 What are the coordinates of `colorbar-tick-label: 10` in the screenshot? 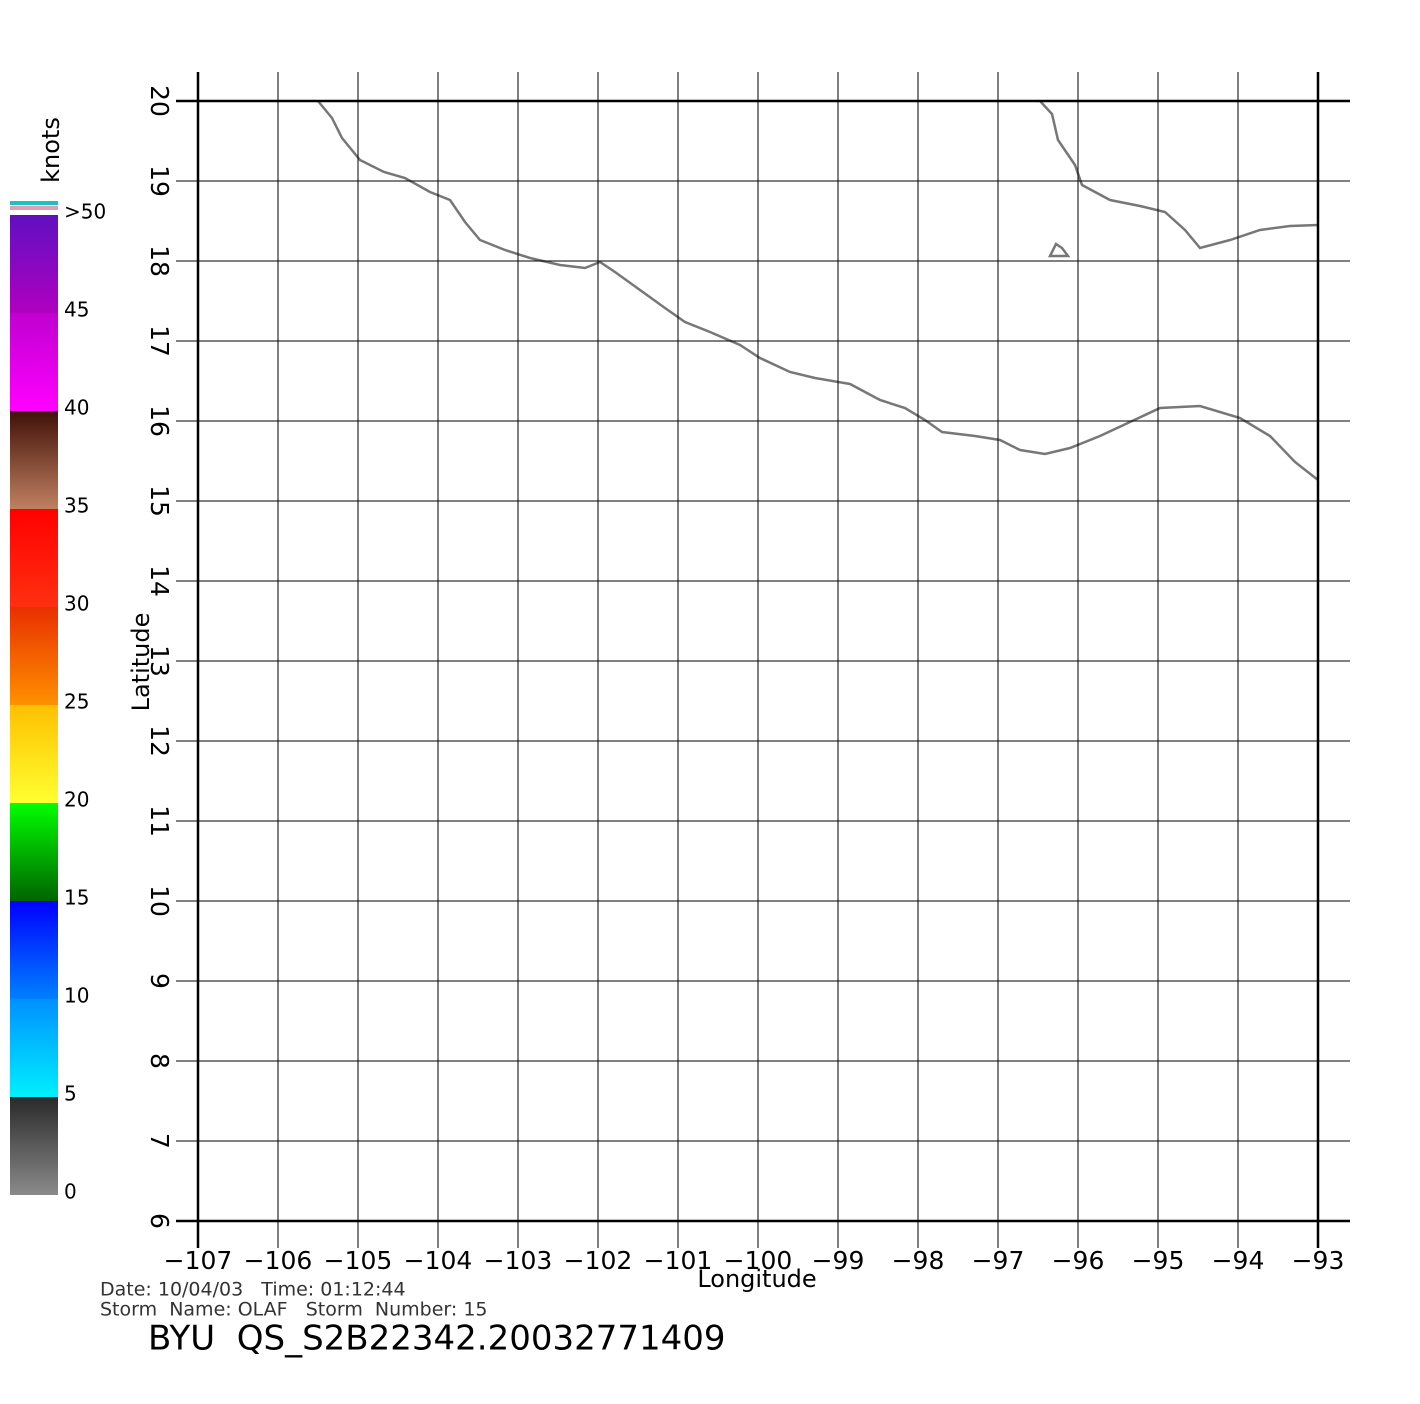 It's located at (76, 996).